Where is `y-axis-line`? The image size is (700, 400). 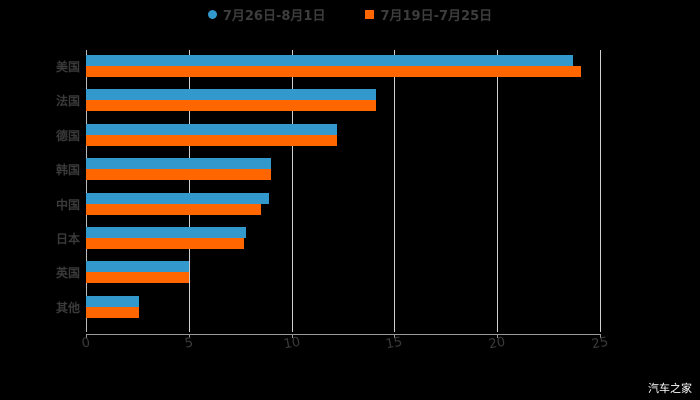 y-axis-line is located at coordinates (86, 191).